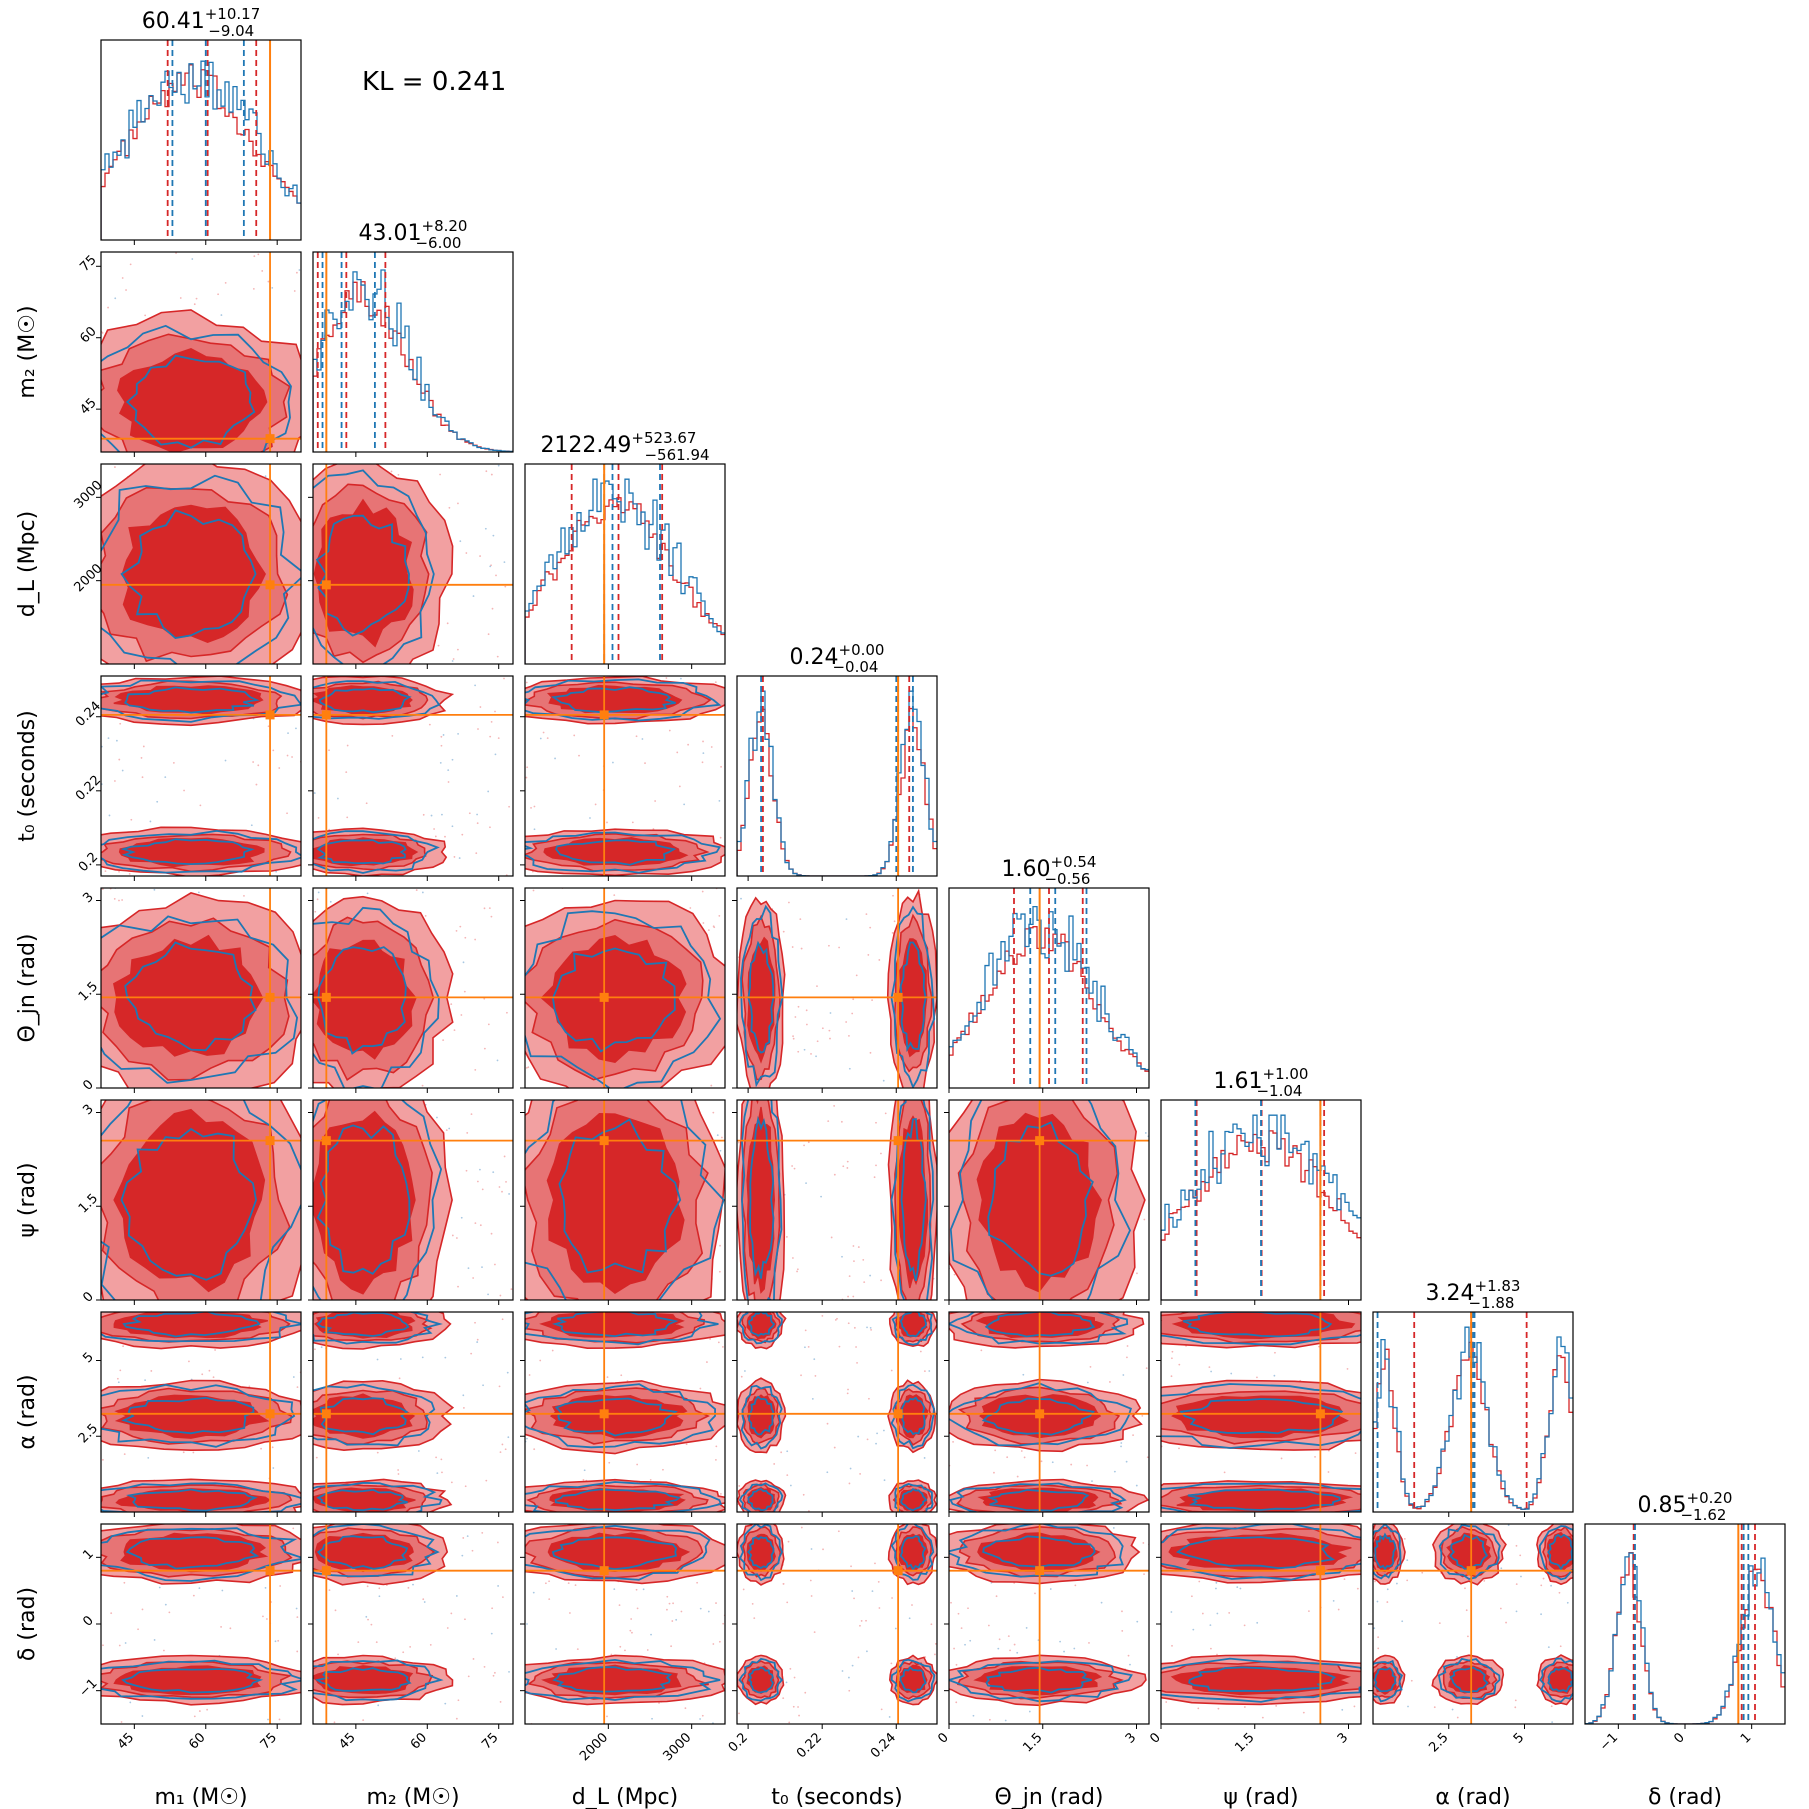 The image size is (1809, 1809). What do you see at coordinates (126, 1741) in the screenshot?
I see `x-tick-label-m1: 45` at bounding box center [126, 1741].